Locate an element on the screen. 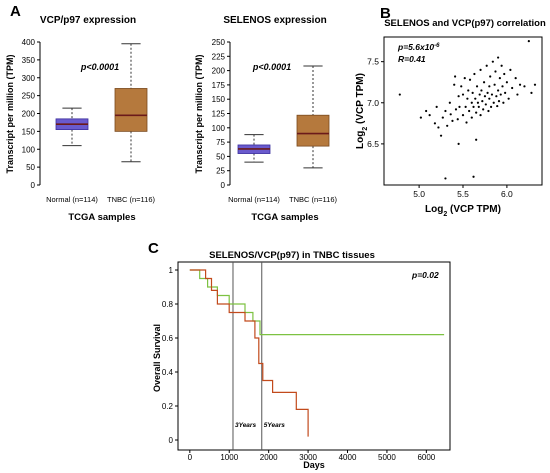 Image resolution: width=550 pixels, height=473 pixels. a2-box is located at coordinates (313, 130).